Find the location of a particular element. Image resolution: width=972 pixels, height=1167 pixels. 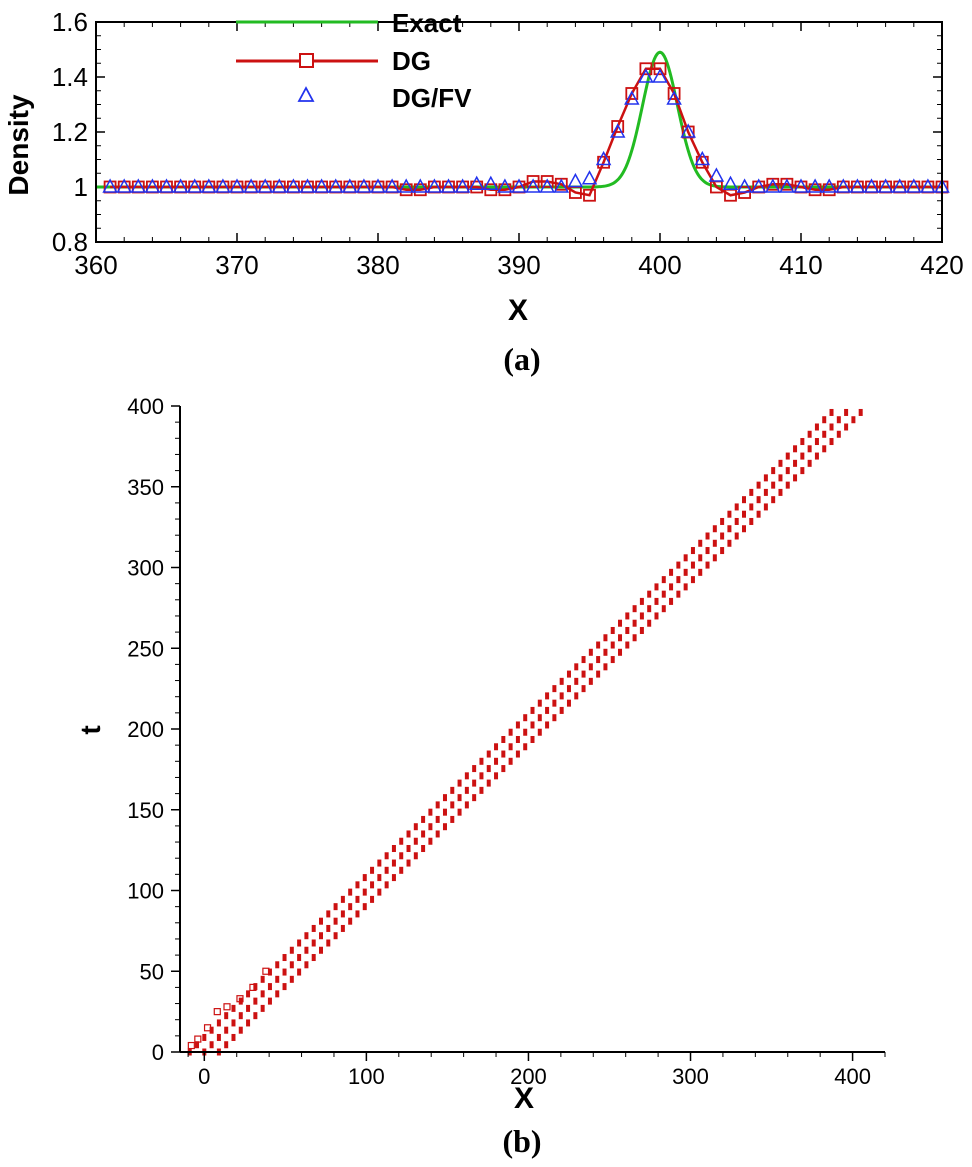

t-chart-x-tick-labels: 0 100 200 300 400 is located at coordinates (534, 1076).